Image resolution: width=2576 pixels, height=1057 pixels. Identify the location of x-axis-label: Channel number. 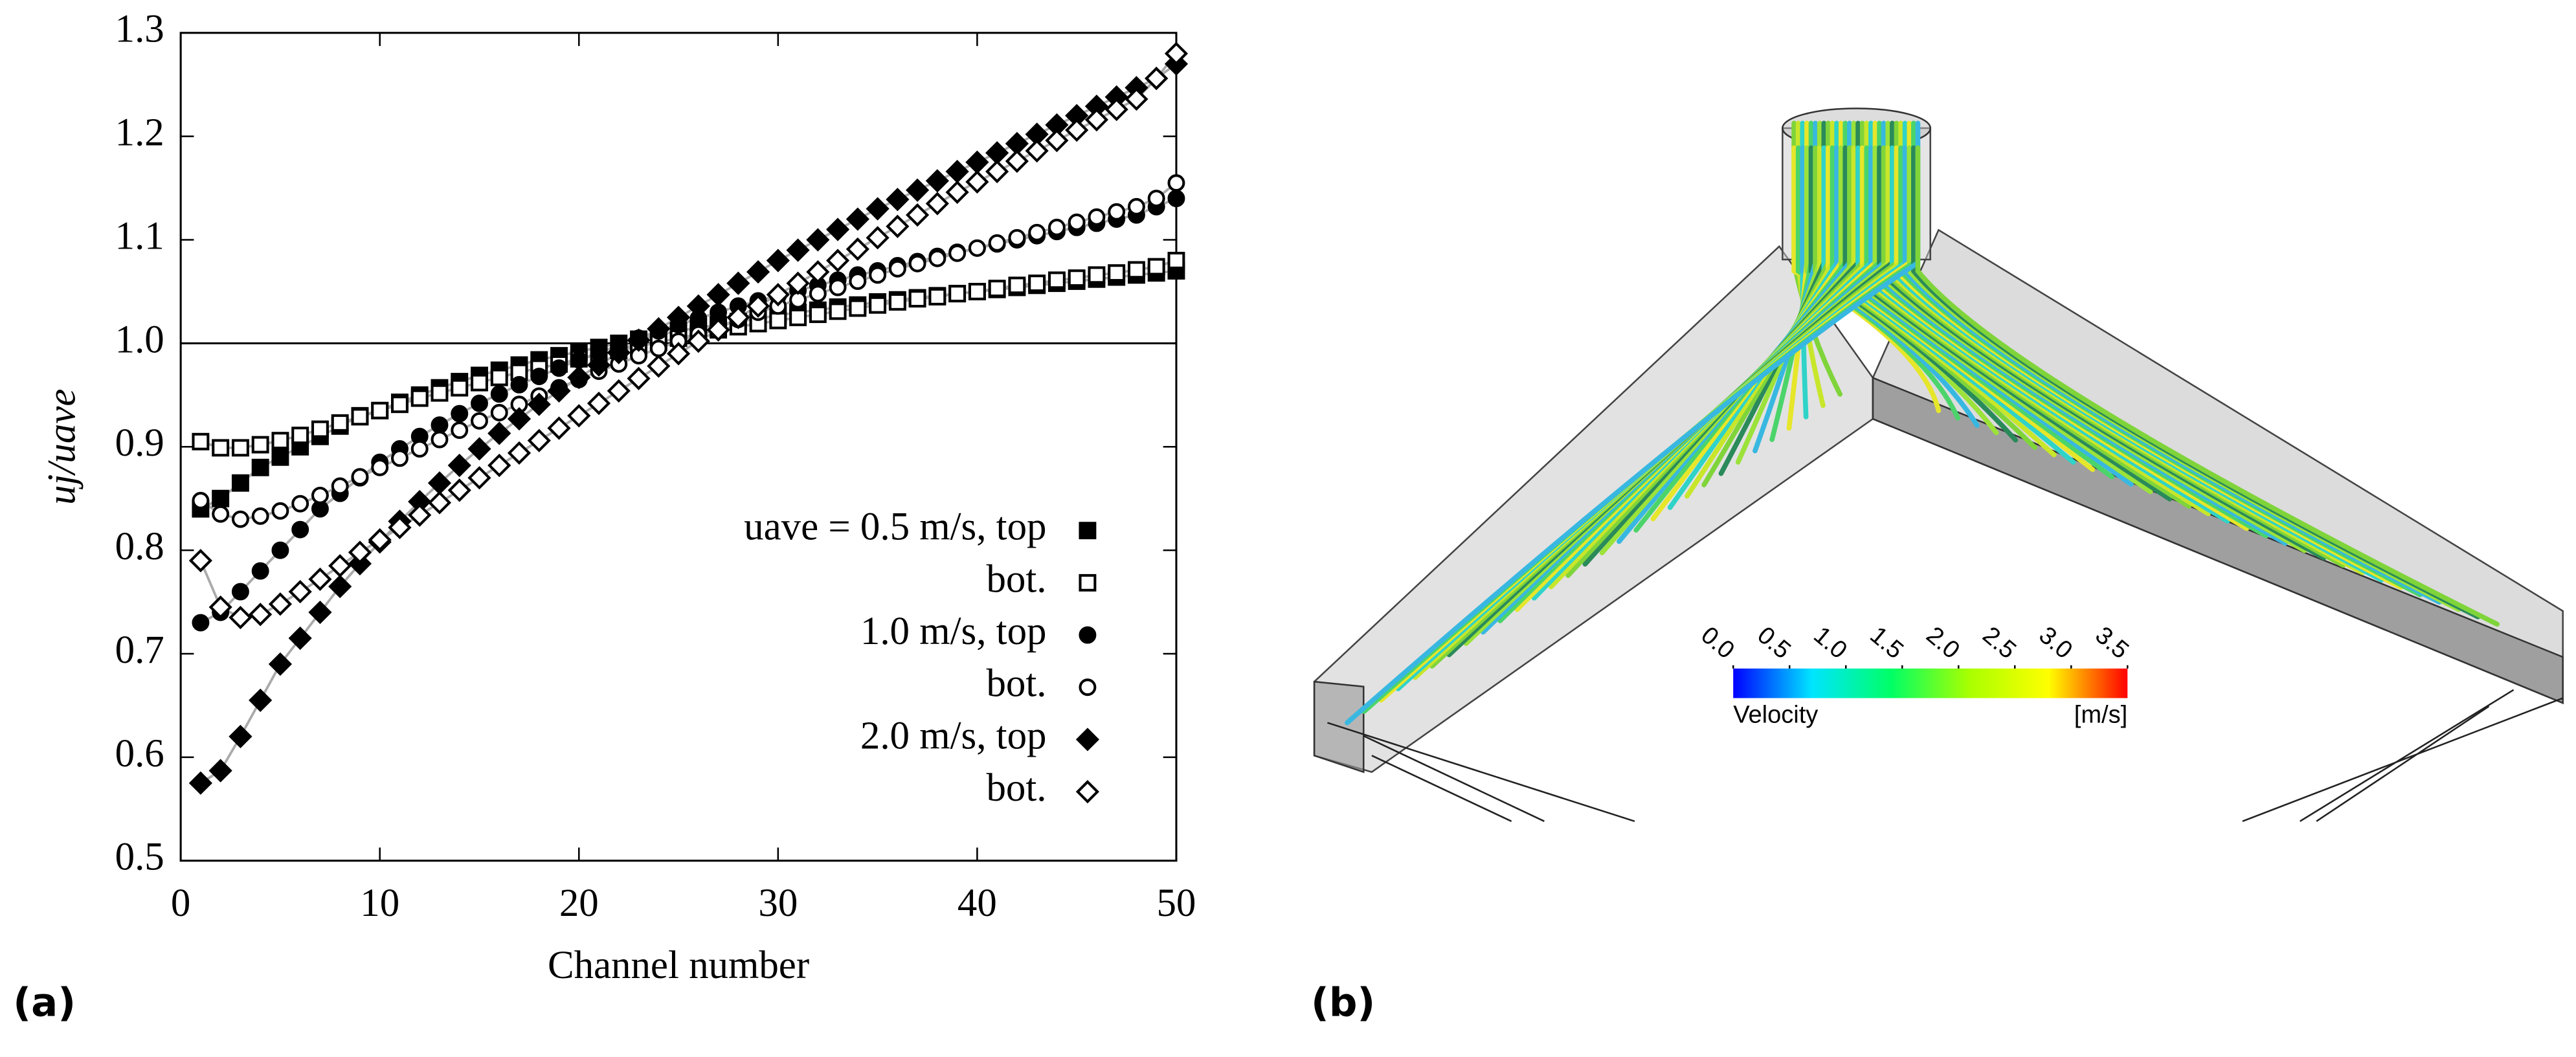
(679, 965).